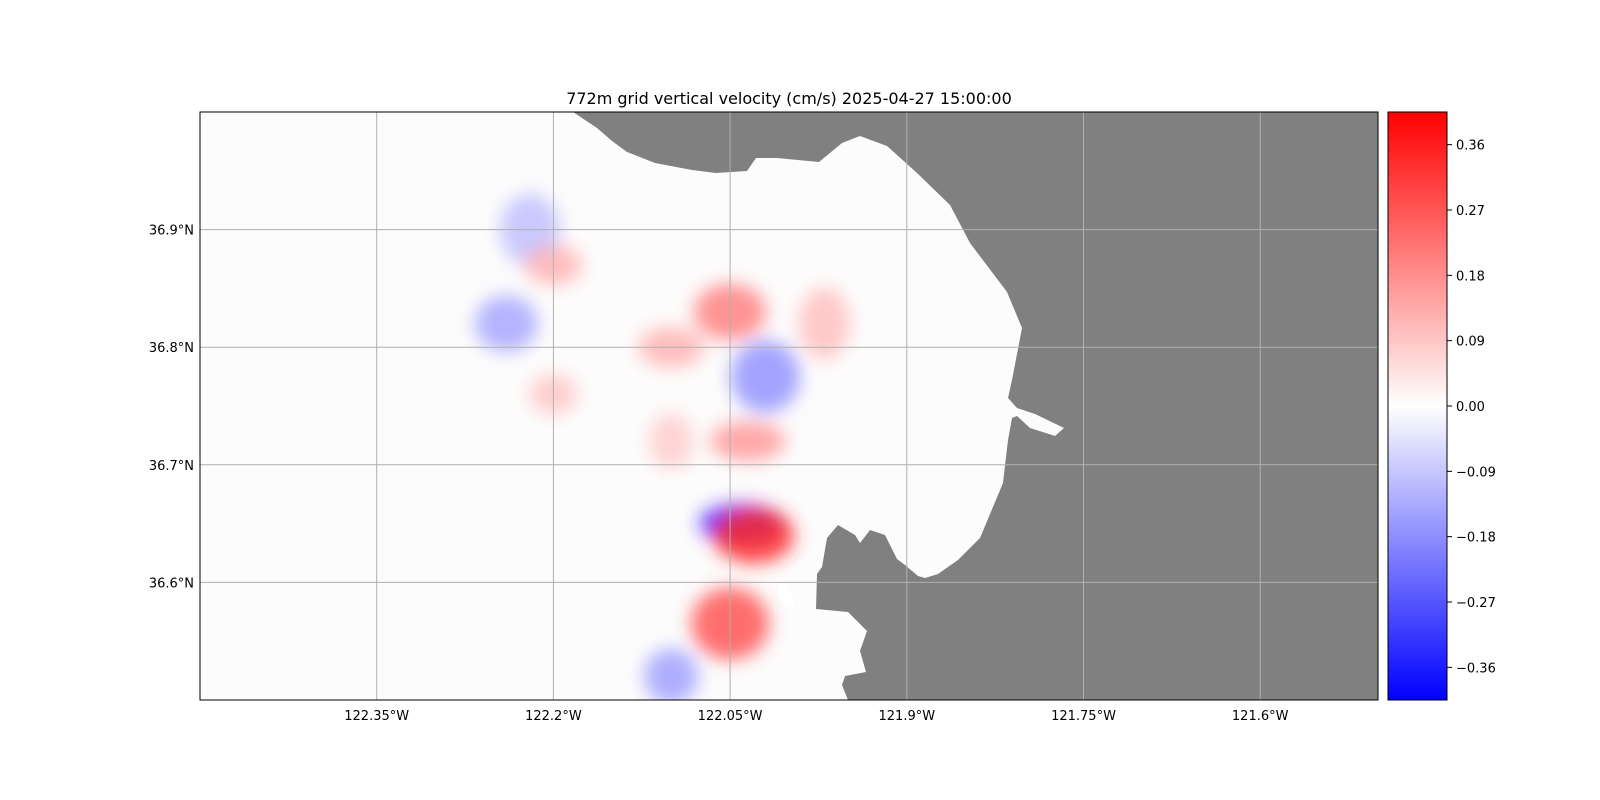 This screenshot has width=1600, height=800. What do you see at coordinates (171, 231) in the screenshot?
I see `lat-tick-label: 36.9°N` at bounding box center [171, 231].